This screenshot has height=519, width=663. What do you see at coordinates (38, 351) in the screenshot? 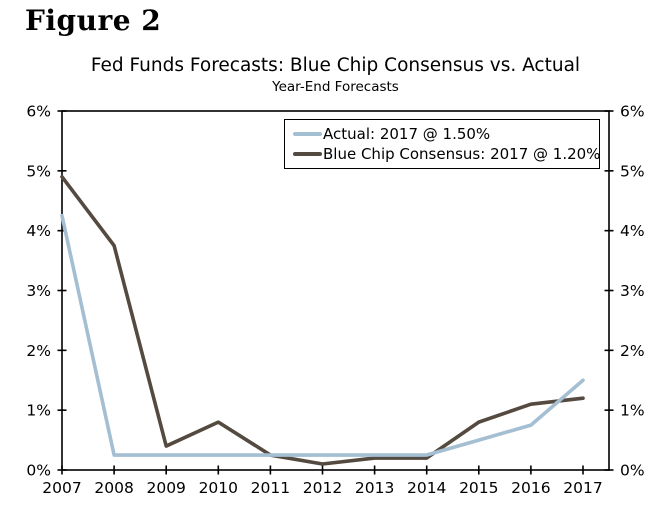
I see `y-axis-label-left: 2%` at bounding box center [38, 351].